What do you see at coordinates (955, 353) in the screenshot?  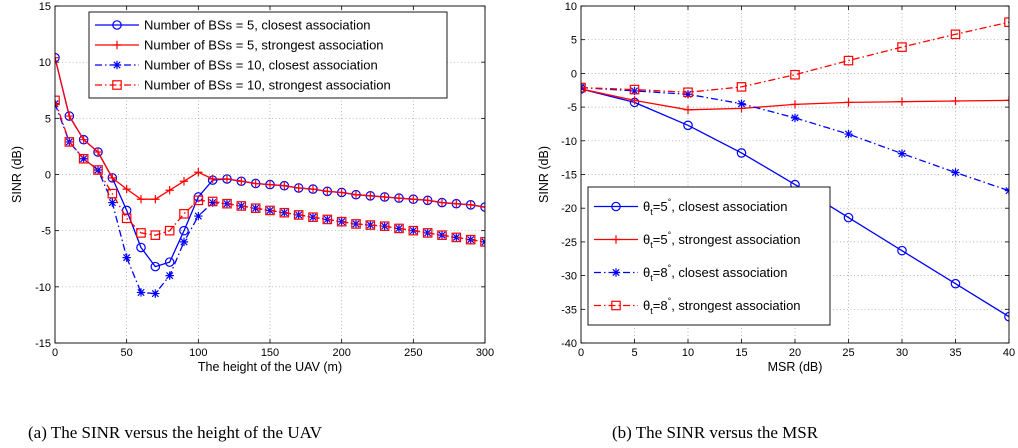 I see `x-tick-label: 35` at bounding box center [955, 353].